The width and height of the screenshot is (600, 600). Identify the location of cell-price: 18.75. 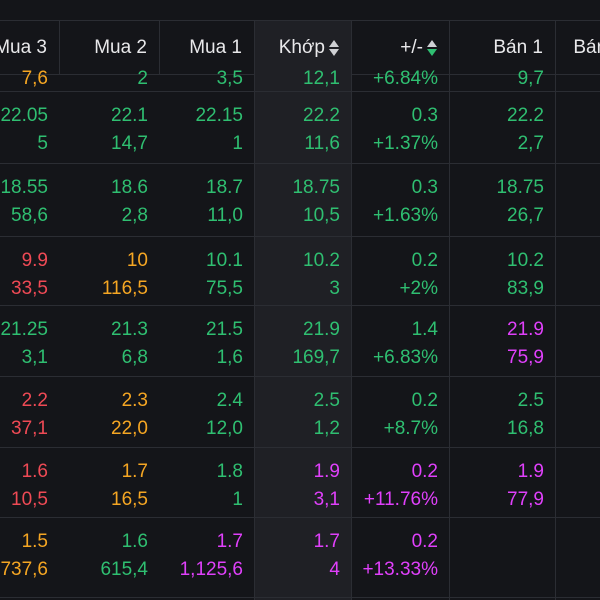
(520, 187).